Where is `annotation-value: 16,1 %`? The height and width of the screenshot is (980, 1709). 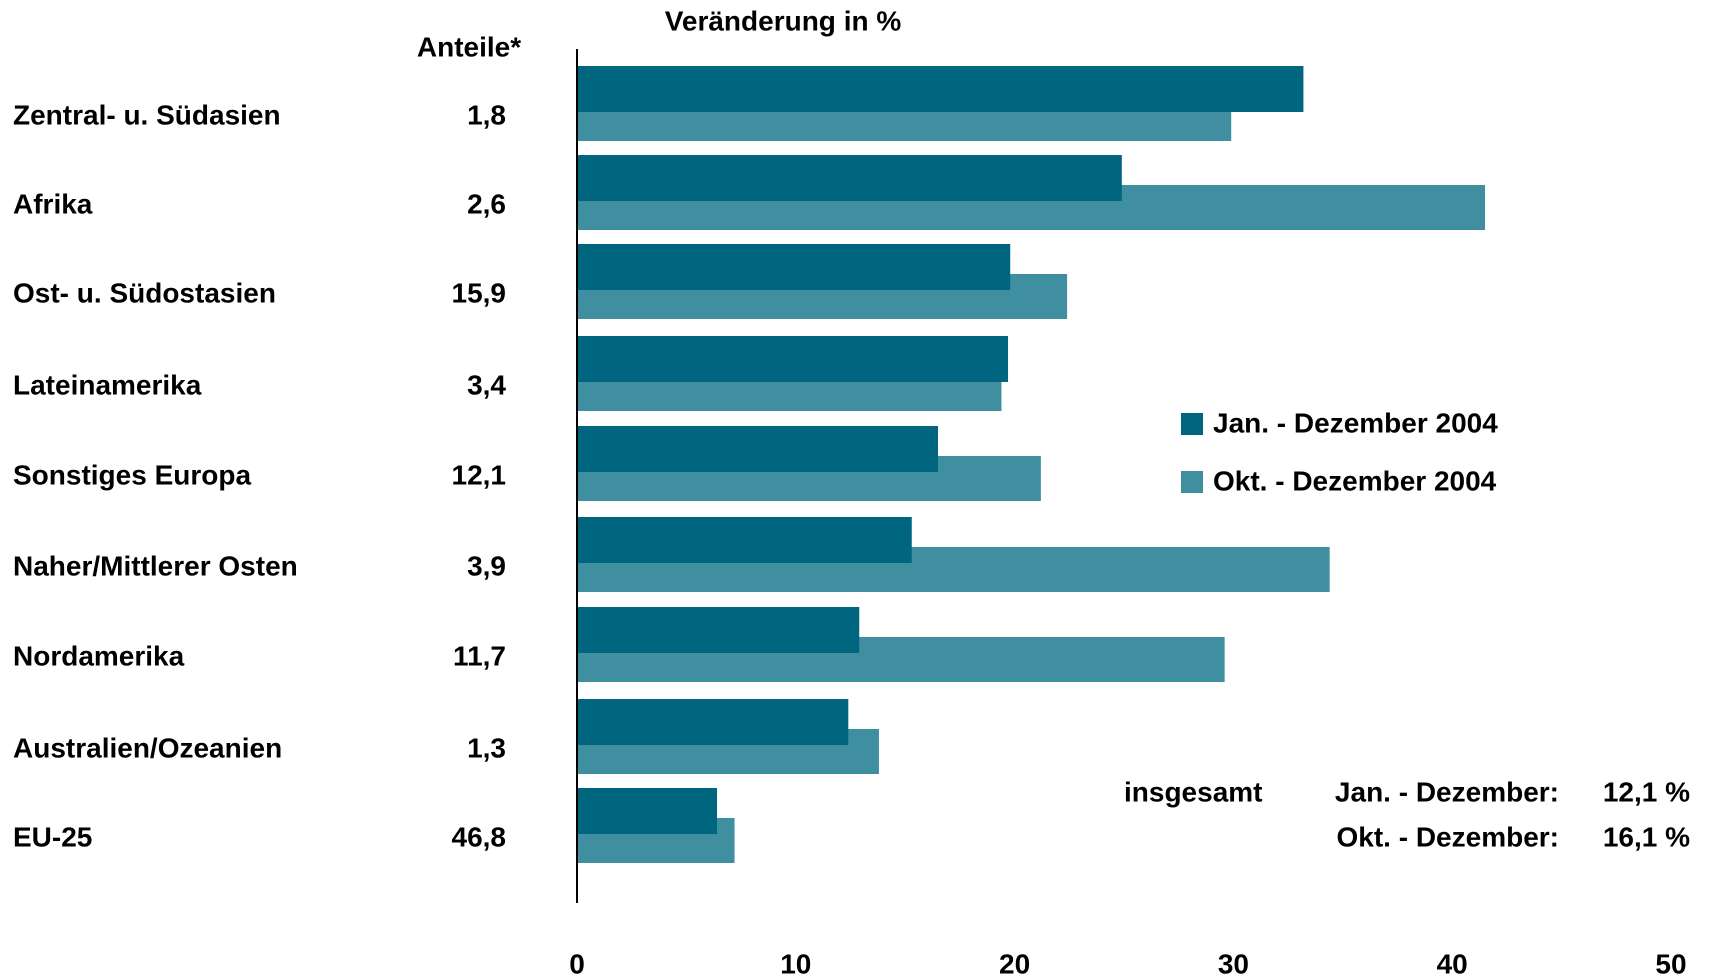 annotation-value: 16,1 % is located at coordinates (1646, 836).